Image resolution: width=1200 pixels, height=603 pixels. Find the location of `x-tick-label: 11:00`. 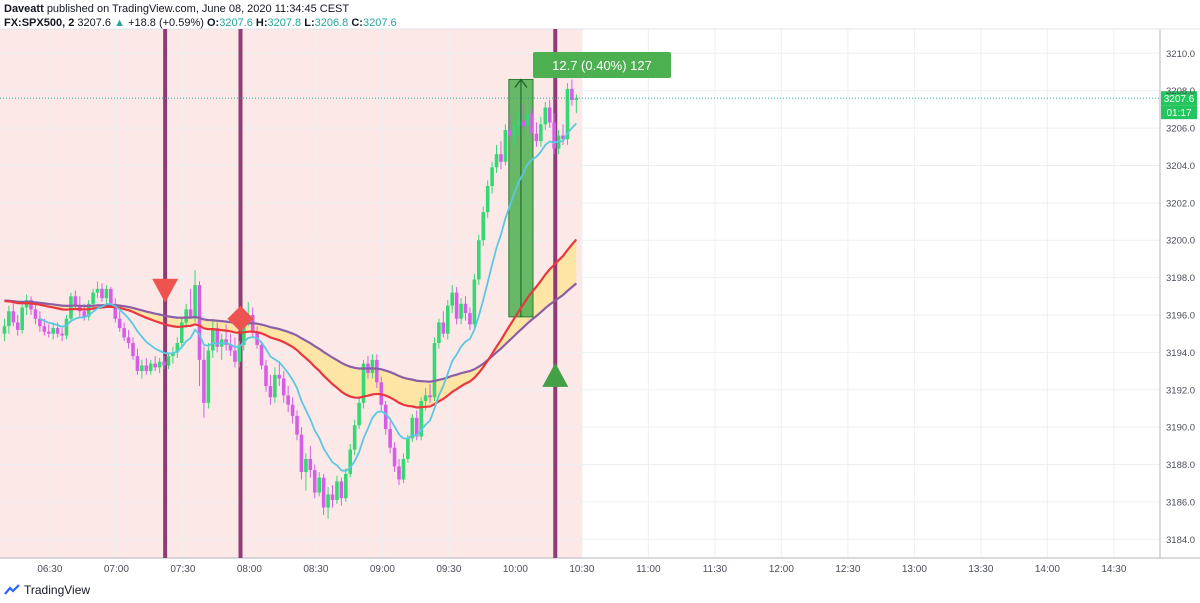

x-tick-label: 11:00 is located at coordinates (648, 569).